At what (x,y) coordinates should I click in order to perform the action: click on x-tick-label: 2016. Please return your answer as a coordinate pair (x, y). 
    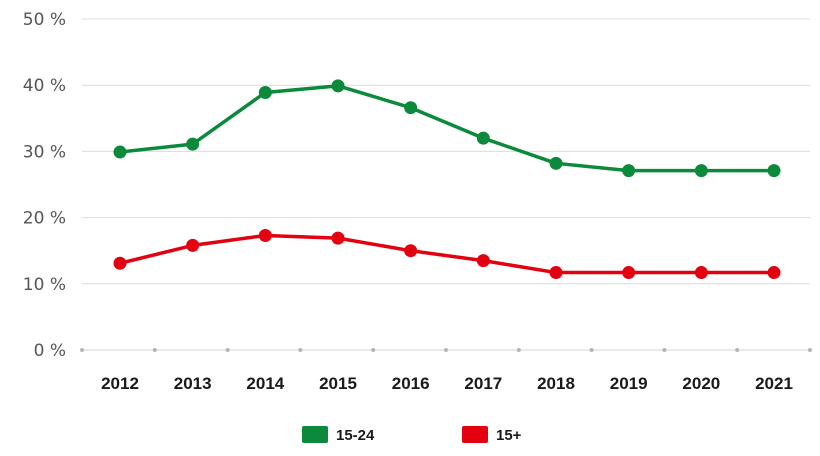
    Looking at the image, I should click on (411, 383).